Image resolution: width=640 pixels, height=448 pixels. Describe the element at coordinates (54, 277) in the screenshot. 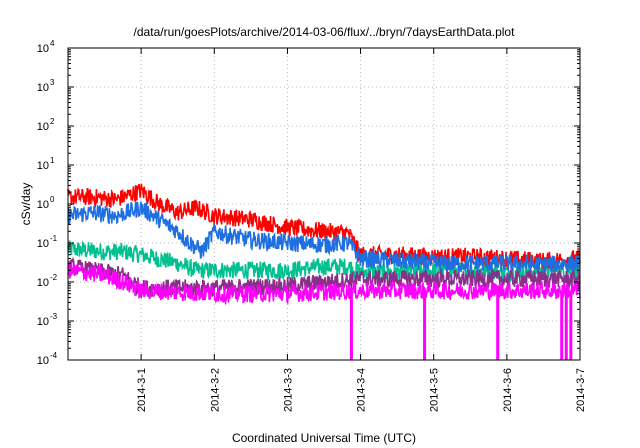

I see `y-tick-exponent: -2` at that location.